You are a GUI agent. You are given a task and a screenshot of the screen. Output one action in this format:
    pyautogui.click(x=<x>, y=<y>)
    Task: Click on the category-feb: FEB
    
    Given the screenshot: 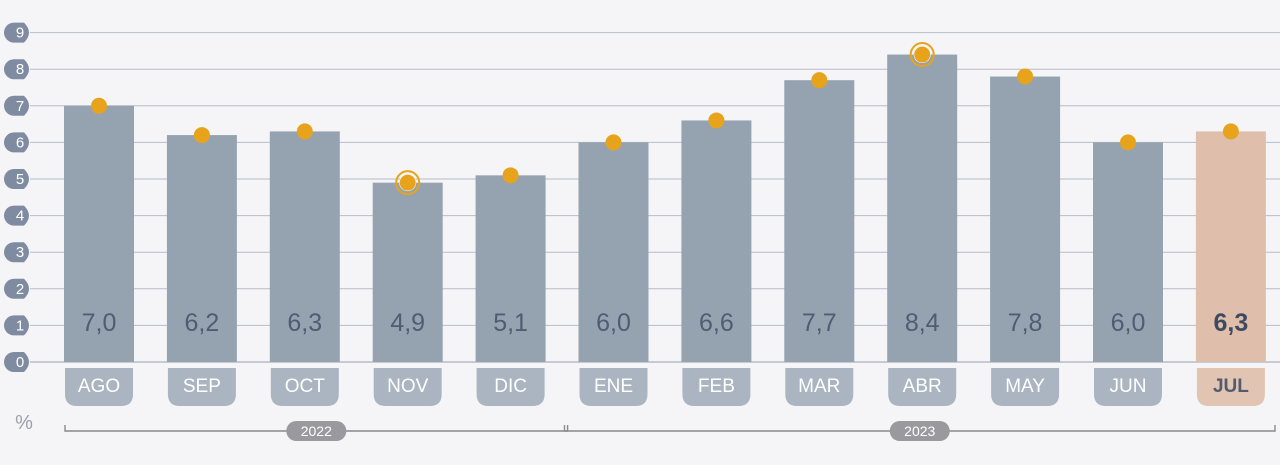 What is the action you would take?
    pyautogui.click(x=716, y=387)
    